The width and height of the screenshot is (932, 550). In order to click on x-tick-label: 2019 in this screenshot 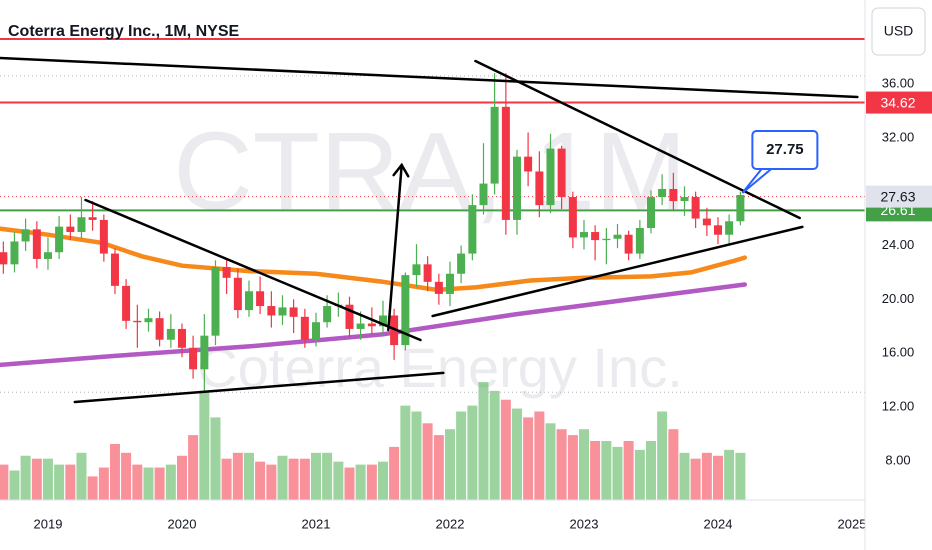, I will do `click(48, 523)`.